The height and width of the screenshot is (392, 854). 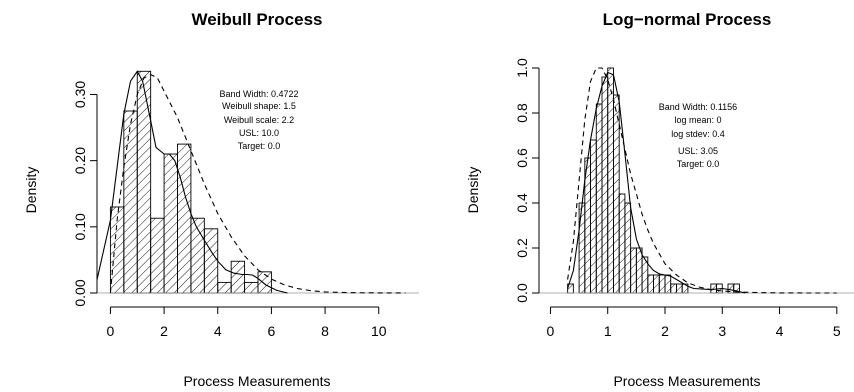 What do you see at coordinates (80, 160) in the screenshot?
I see `y-tick-label: 0.20` at bounding box center [80, 160].